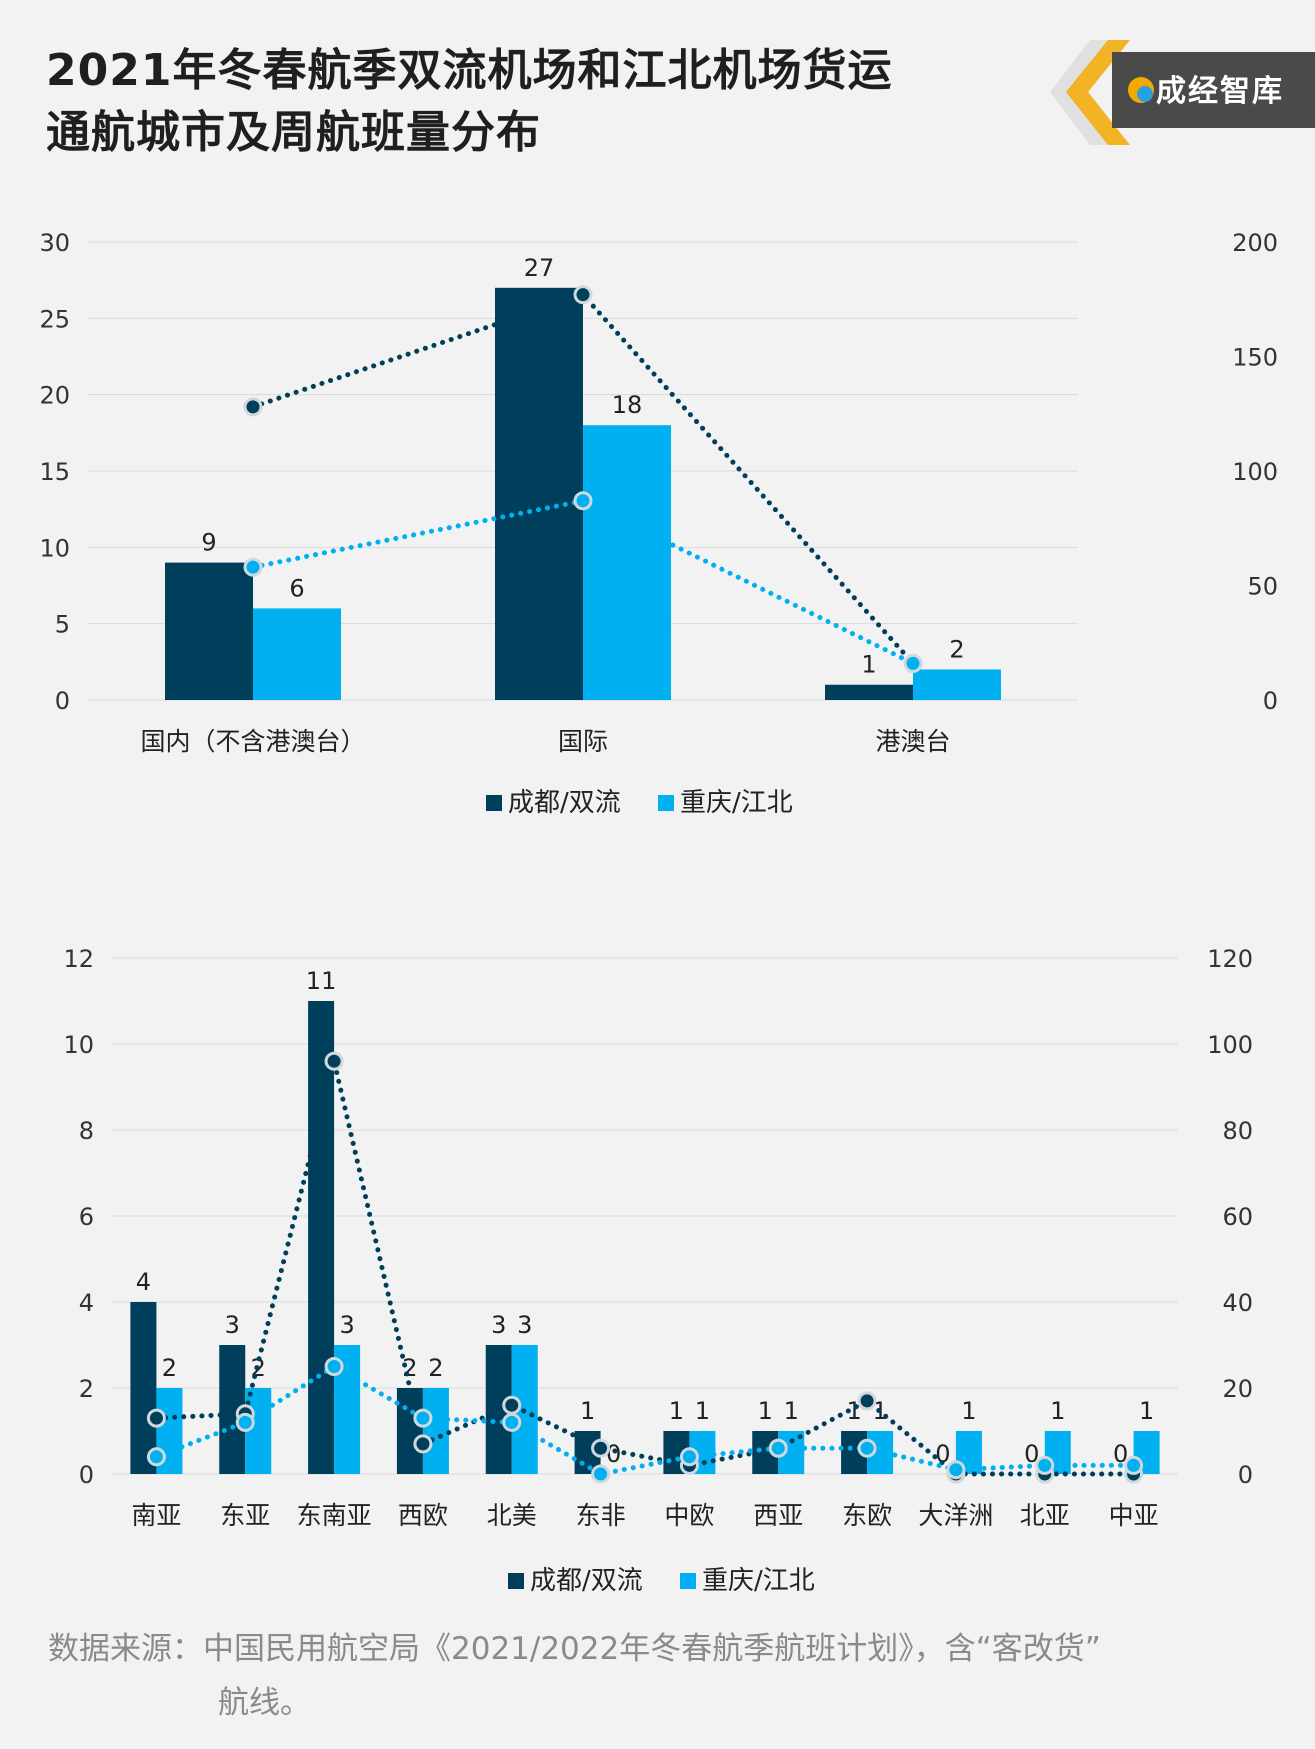  I want to click on category-label: 西欧, so click(423, 1515).